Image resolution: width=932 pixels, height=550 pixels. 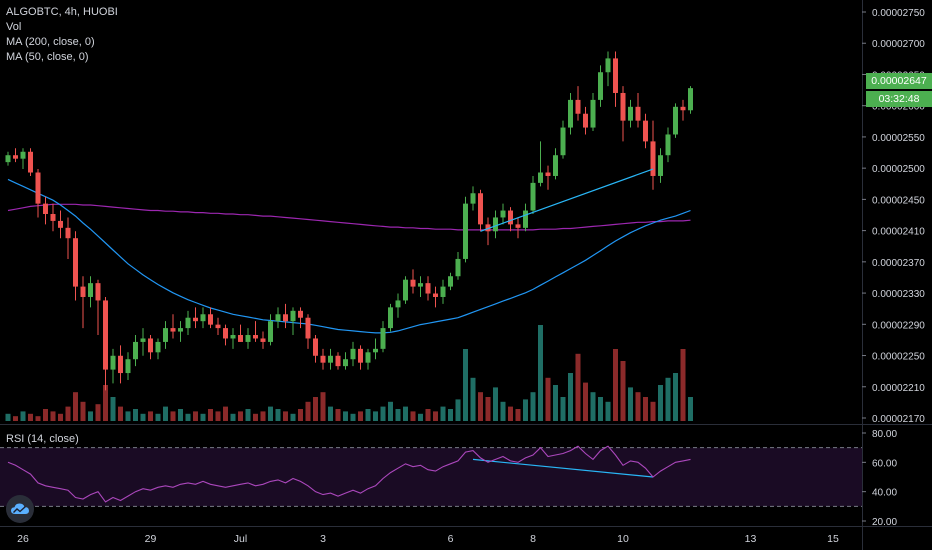 I want to click on symbol-title: ALGOBTC, 4h, HUOBI, so click(x=62, y=12).